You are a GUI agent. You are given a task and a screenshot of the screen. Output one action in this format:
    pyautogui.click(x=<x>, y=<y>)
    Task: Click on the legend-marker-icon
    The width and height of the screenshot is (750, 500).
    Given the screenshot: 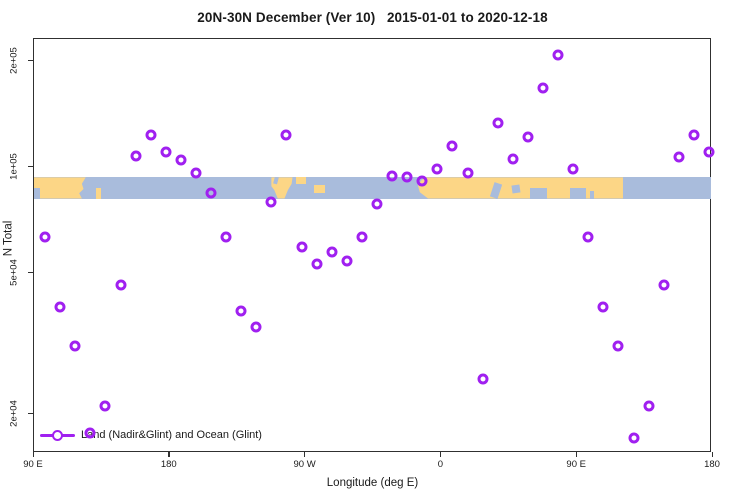 What is the action you would take?
    pyautogui.click(x=57, y=435)
    